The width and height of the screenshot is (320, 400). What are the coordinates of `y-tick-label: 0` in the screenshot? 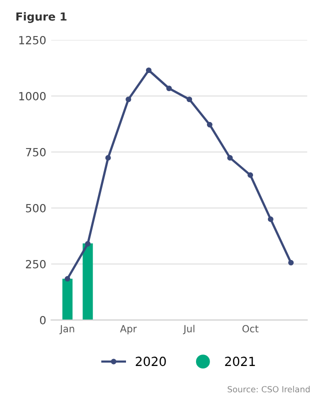 It's located at (43, 320).